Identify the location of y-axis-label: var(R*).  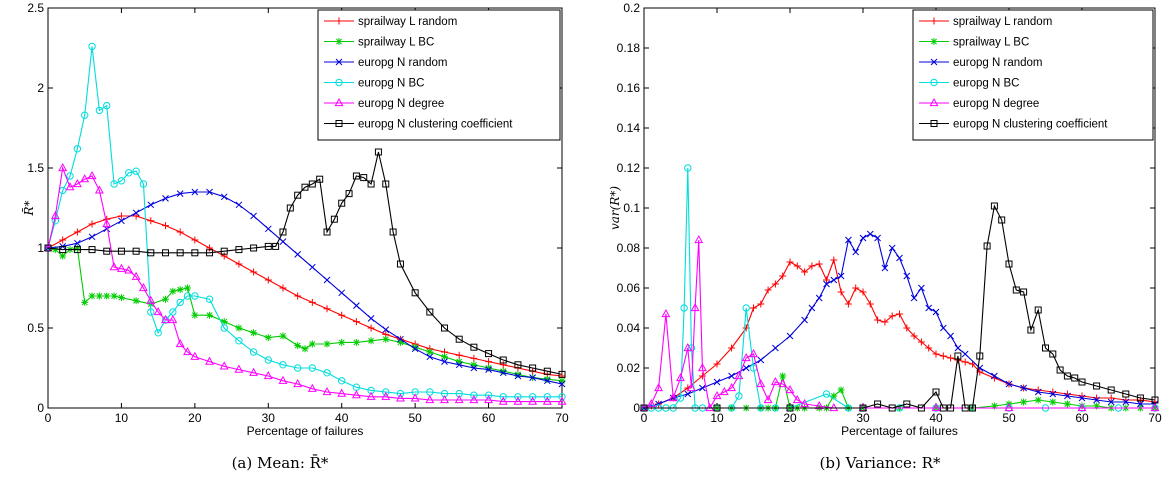
(615, 208).